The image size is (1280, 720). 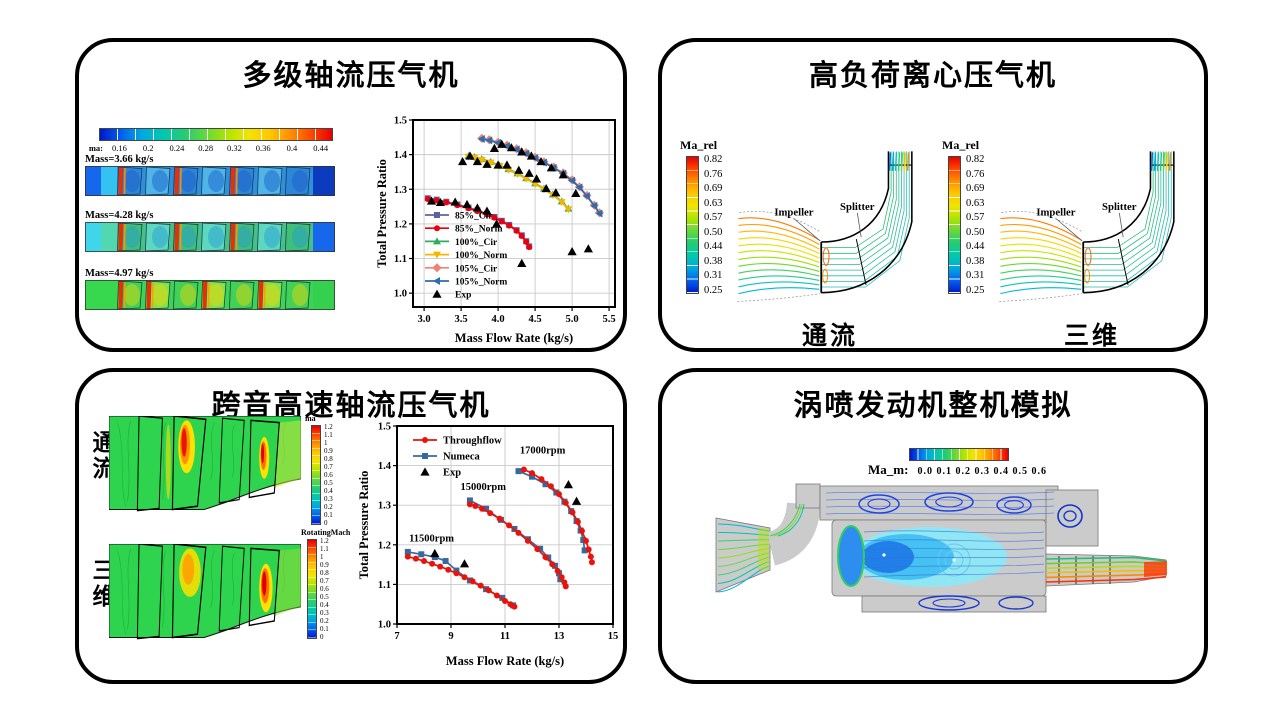 I want to click on colorbar-tick: 0.6, so click(x=324, y=589).